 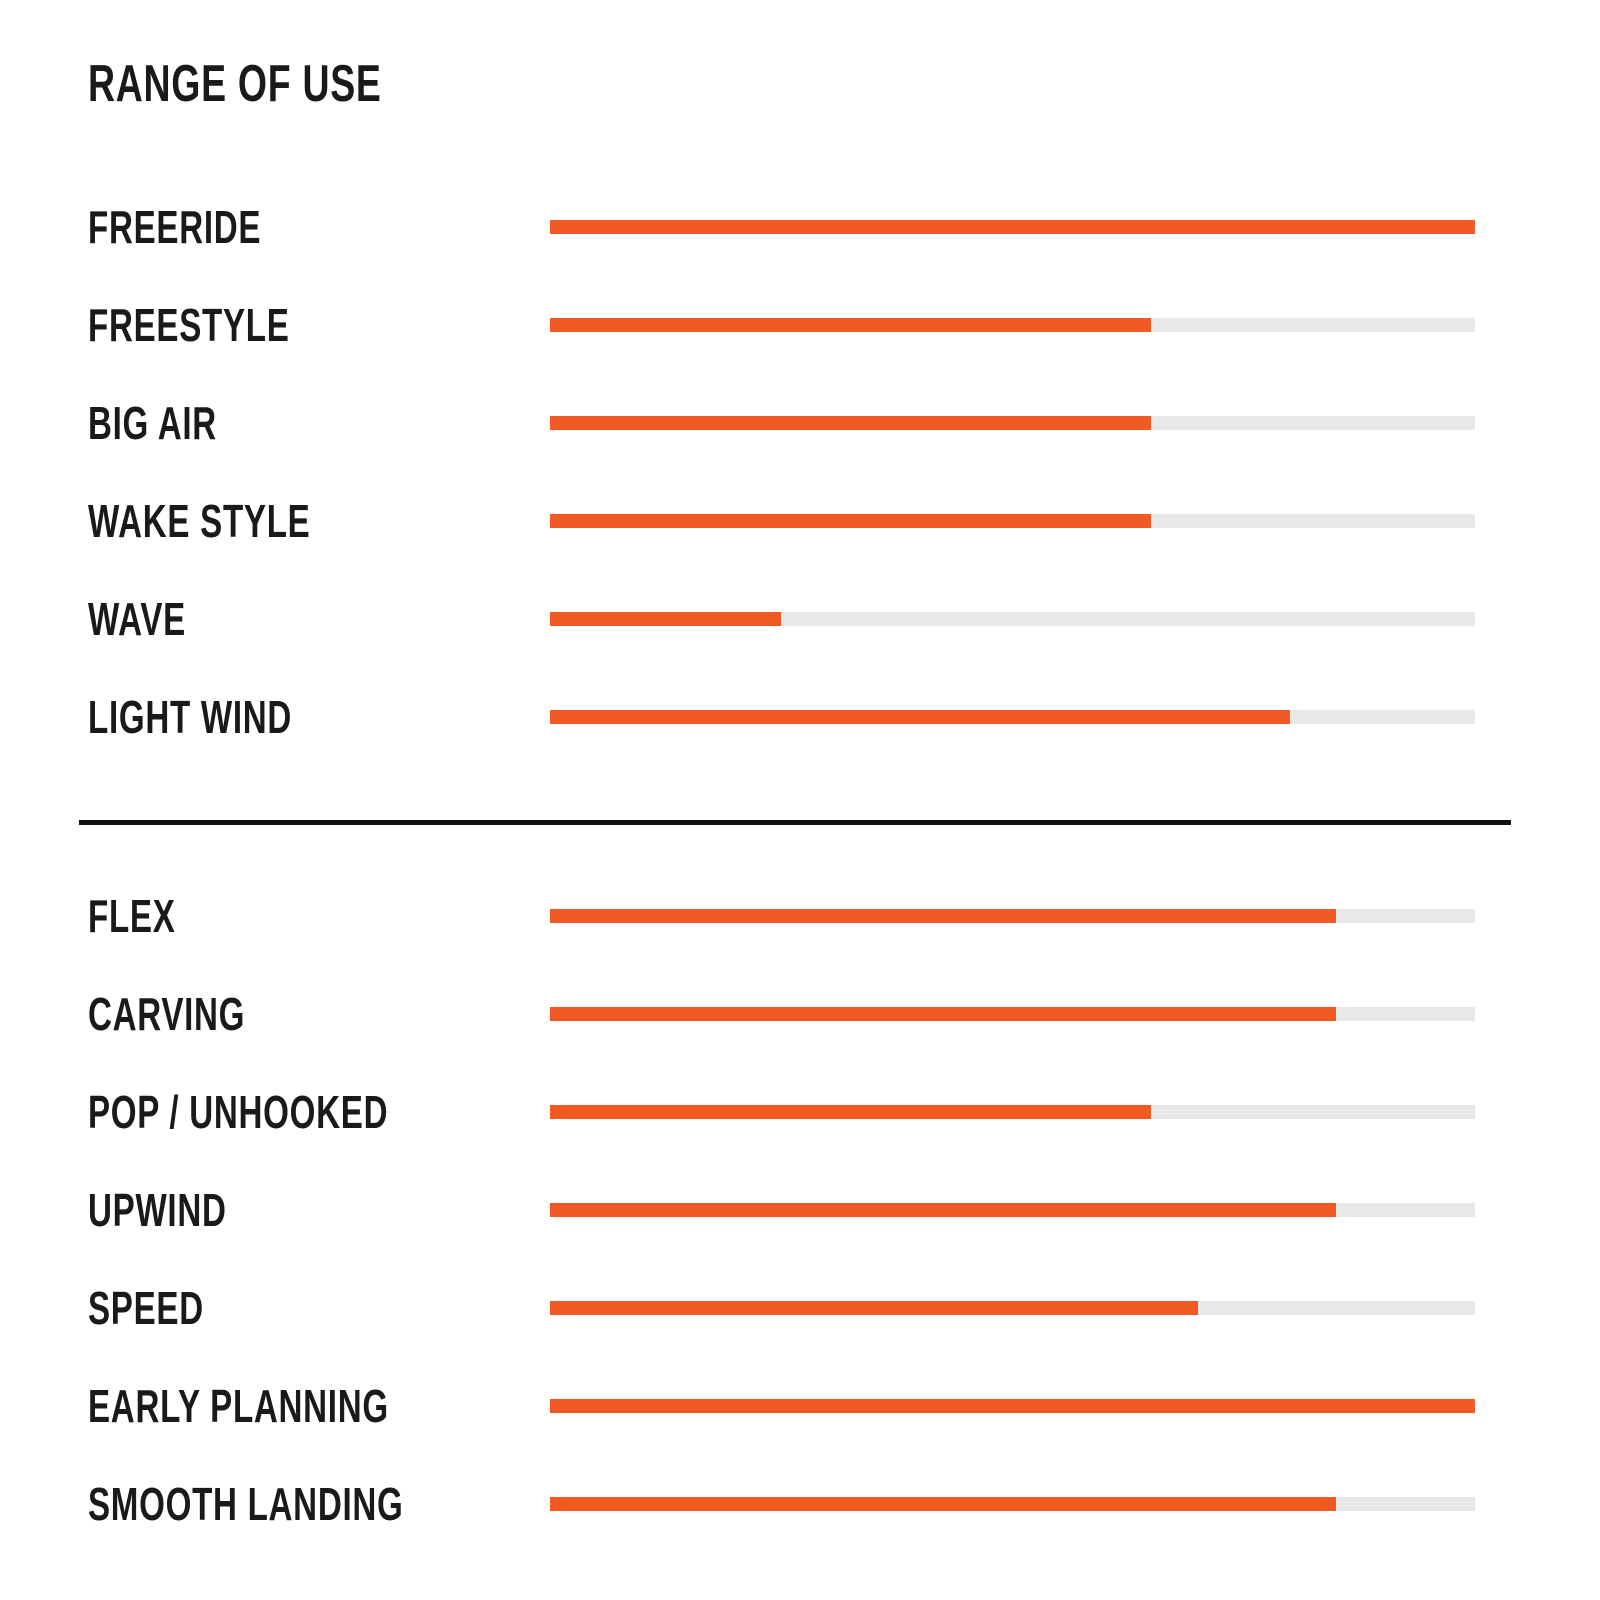 I want to click on chart-row-freeride: FREERIDE, so click(x=781, y=227).